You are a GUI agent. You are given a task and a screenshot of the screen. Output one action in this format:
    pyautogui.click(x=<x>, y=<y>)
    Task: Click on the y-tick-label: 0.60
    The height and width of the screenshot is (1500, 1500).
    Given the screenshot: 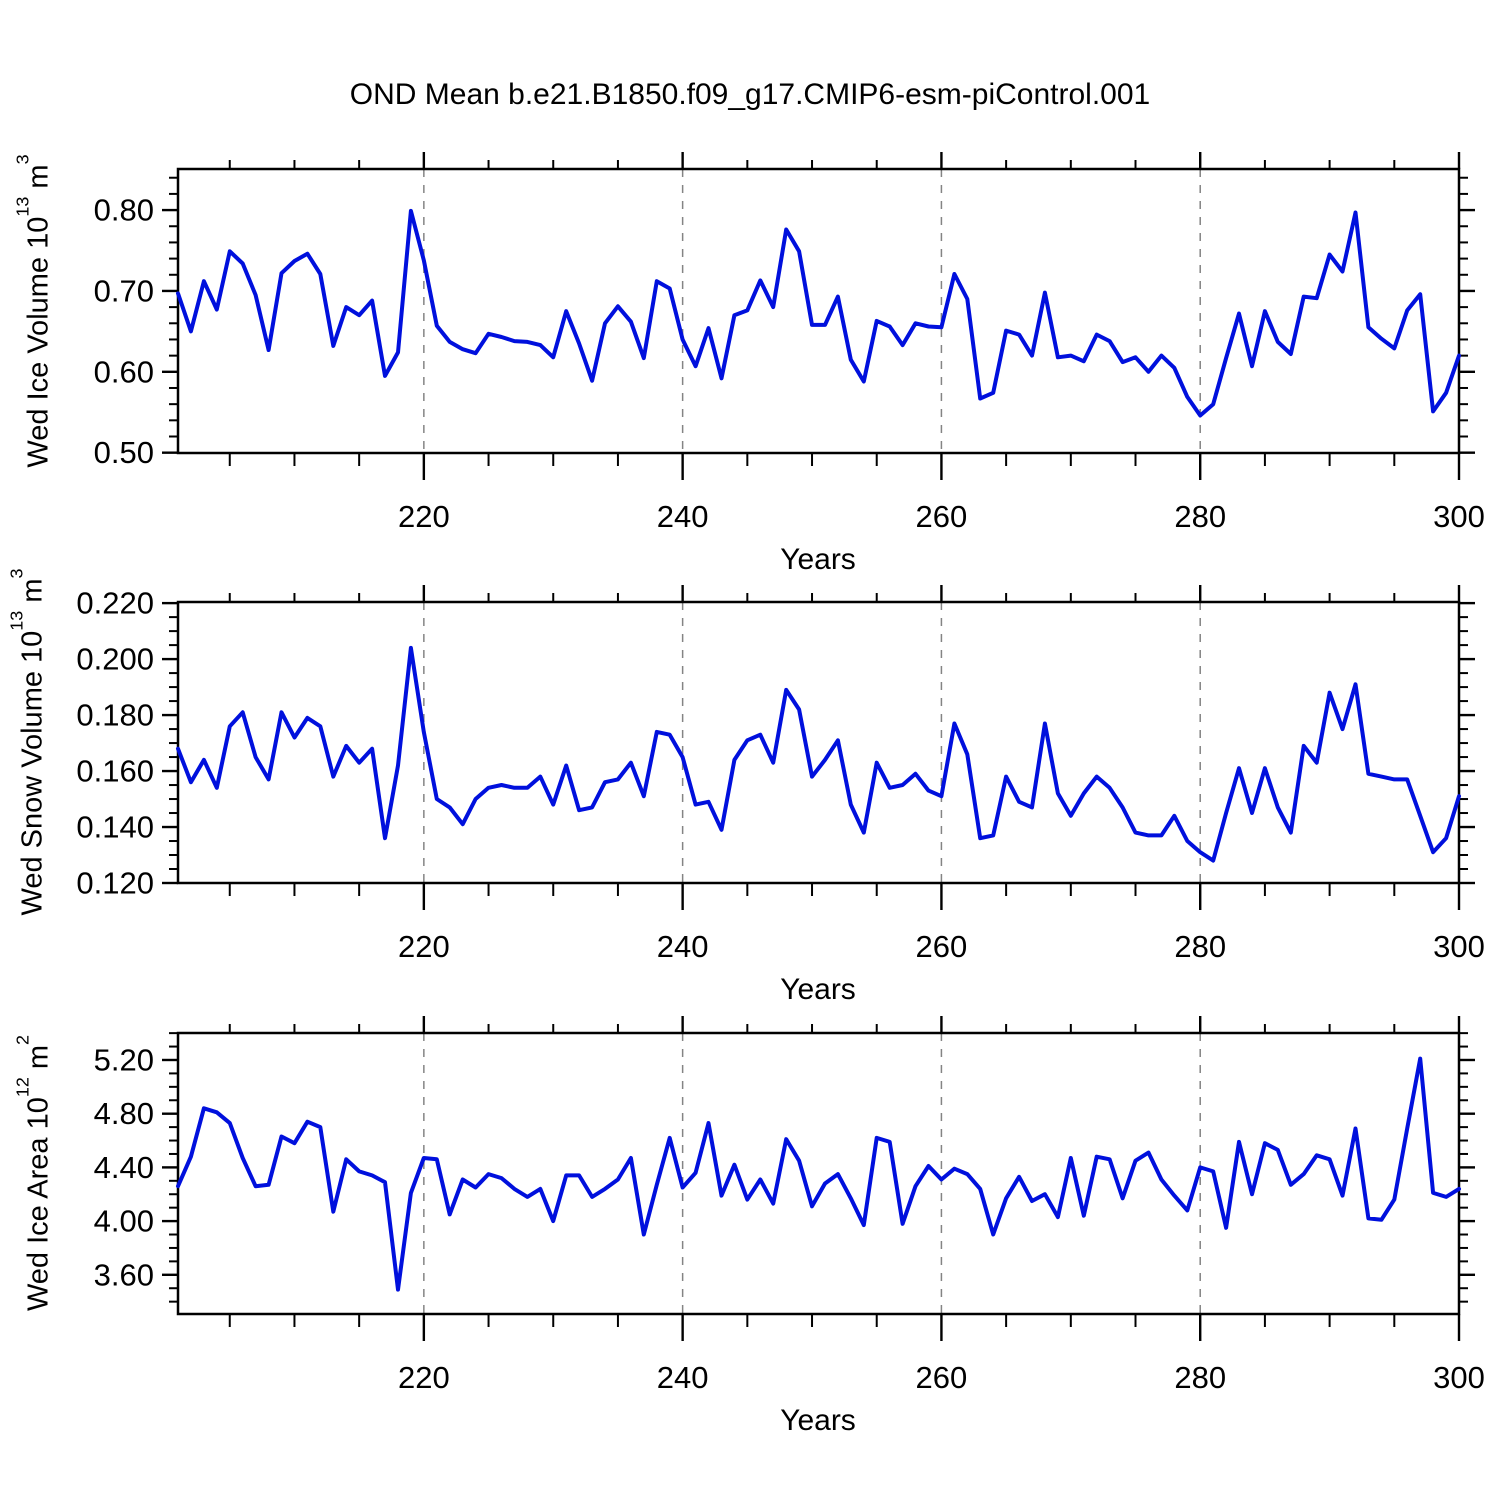 What is the action you would take?
    pyautogui.click(x=124, y=371)
    